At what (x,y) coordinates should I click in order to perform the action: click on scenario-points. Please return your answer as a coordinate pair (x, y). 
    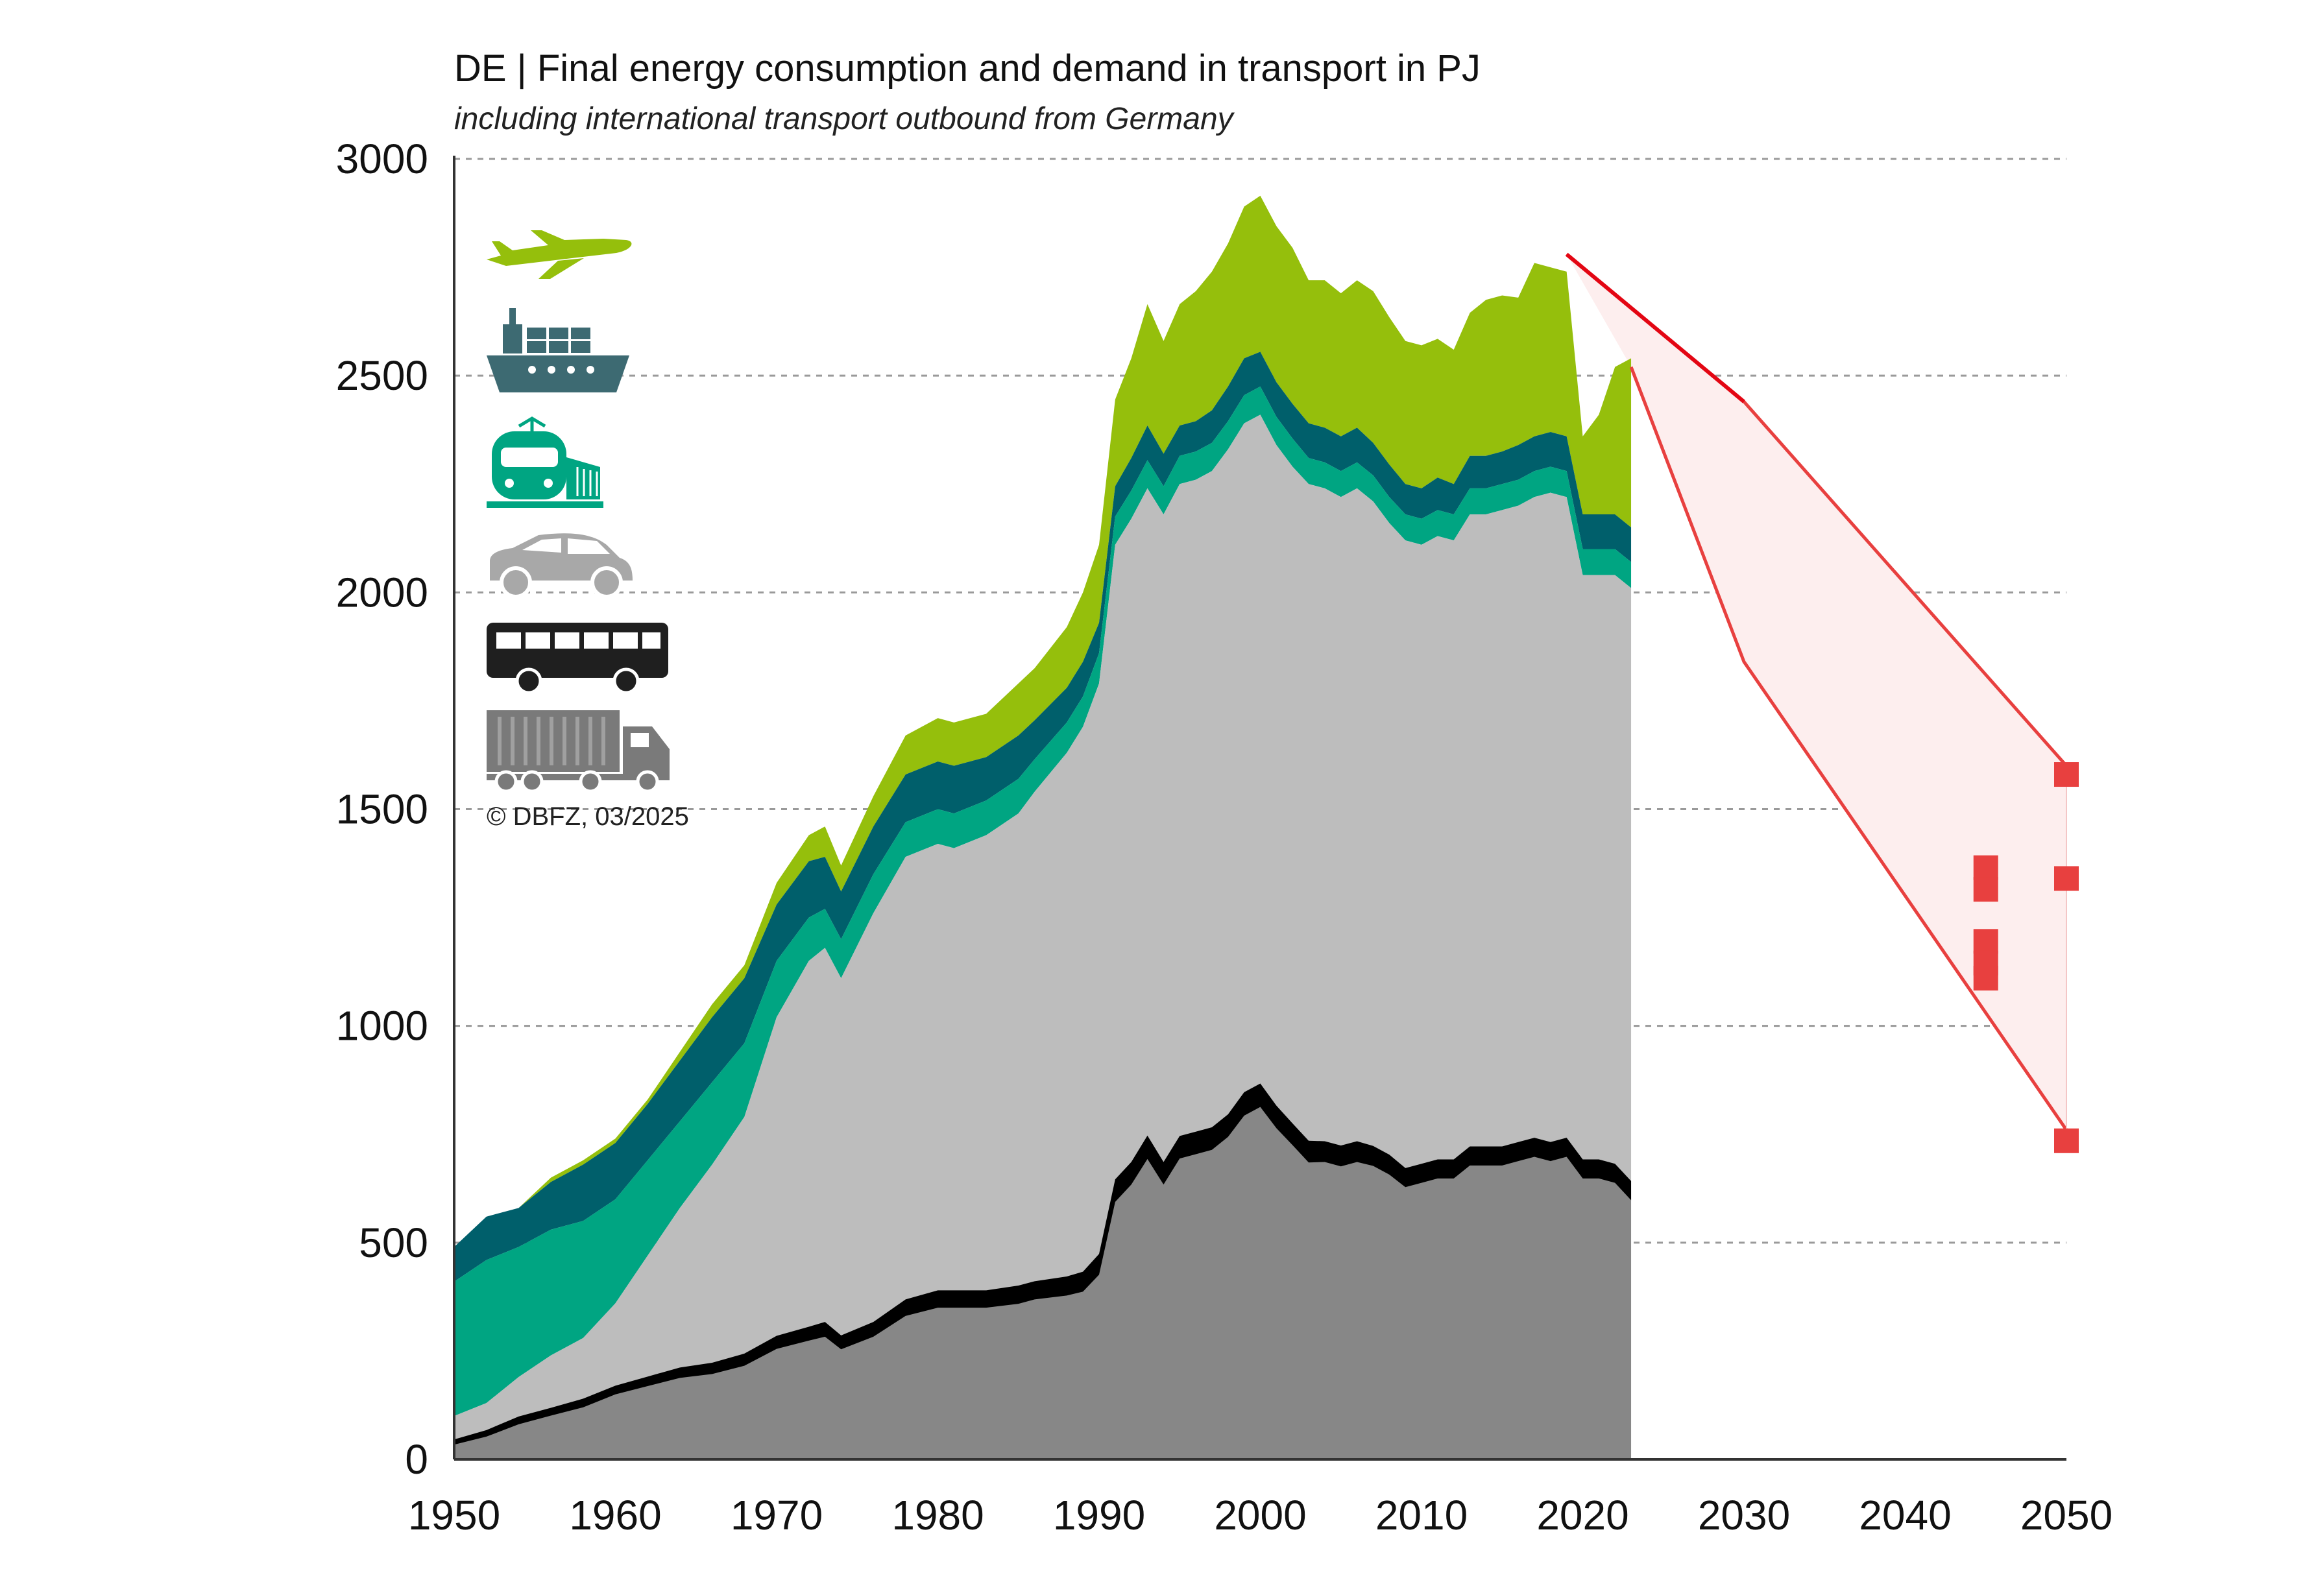
    Looking at the image, I should click on (2026, 958).